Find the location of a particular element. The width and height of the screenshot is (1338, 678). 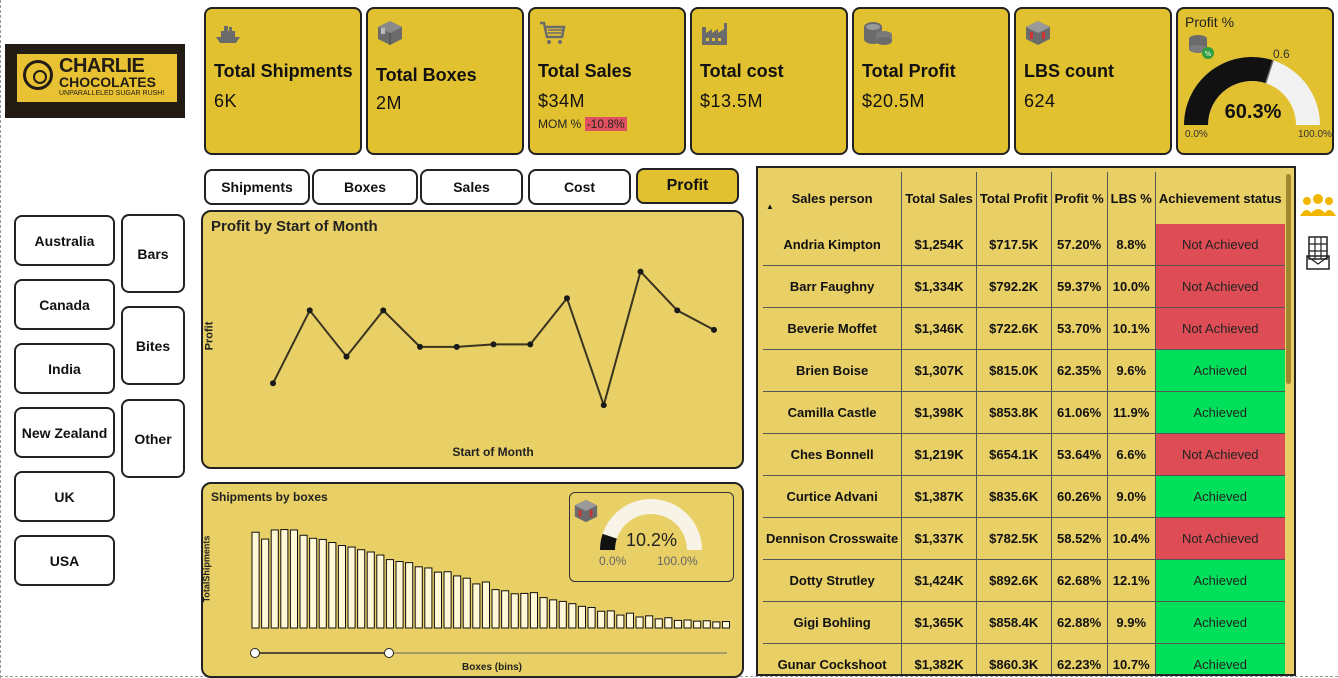

metric-button-shipments: Shipments is located at coordinates (257, 187).